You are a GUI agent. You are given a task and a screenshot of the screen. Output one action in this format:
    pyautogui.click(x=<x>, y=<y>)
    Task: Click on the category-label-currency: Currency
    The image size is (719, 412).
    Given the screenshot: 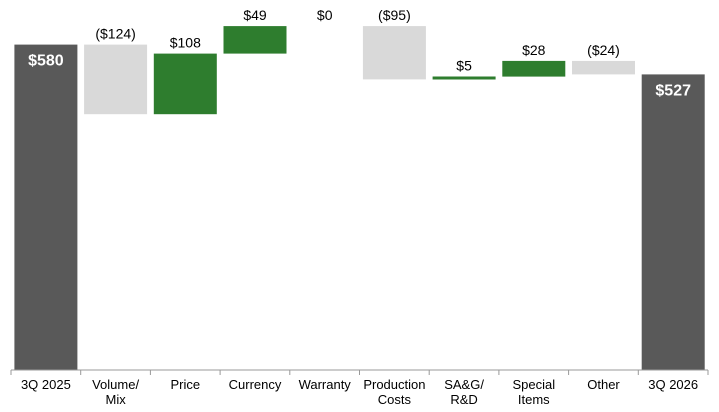 What is the action you would take?
    pyautogui.click(x=255, y=384)
    